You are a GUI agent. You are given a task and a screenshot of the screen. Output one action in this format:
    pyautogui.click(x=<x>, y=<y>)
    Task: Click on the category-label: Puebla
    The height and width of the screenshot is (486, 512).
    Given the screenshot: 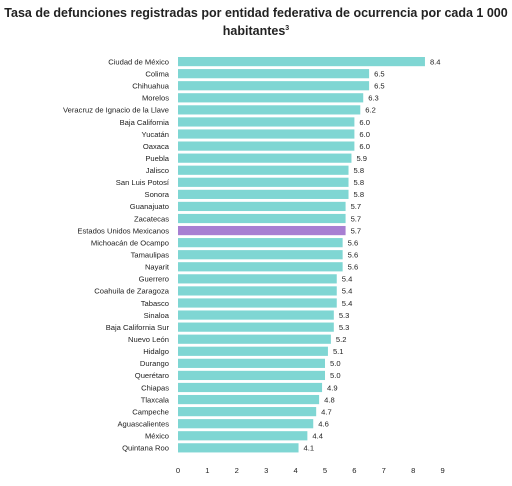 What is the action you would take?
    pyautogui.click(x=157, y=158)
    